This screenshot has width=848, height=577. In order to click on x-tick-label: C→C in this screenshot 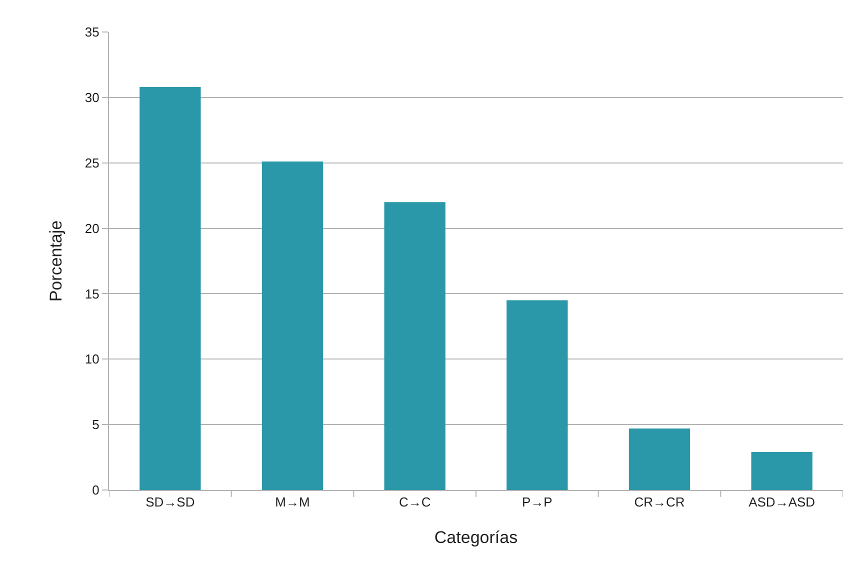, I will do `click(414, 502)`.